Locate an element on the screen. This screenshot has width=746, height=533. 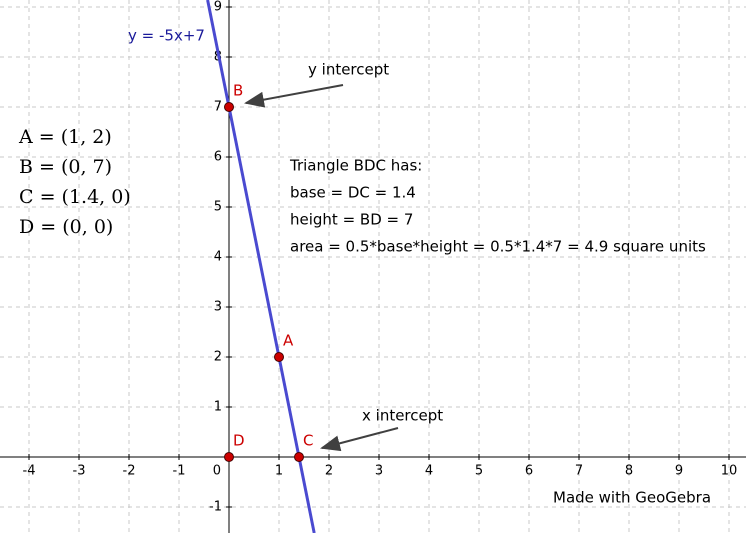
textbox-line: base = DC = 1.4 is located at coordinates (353, 193).